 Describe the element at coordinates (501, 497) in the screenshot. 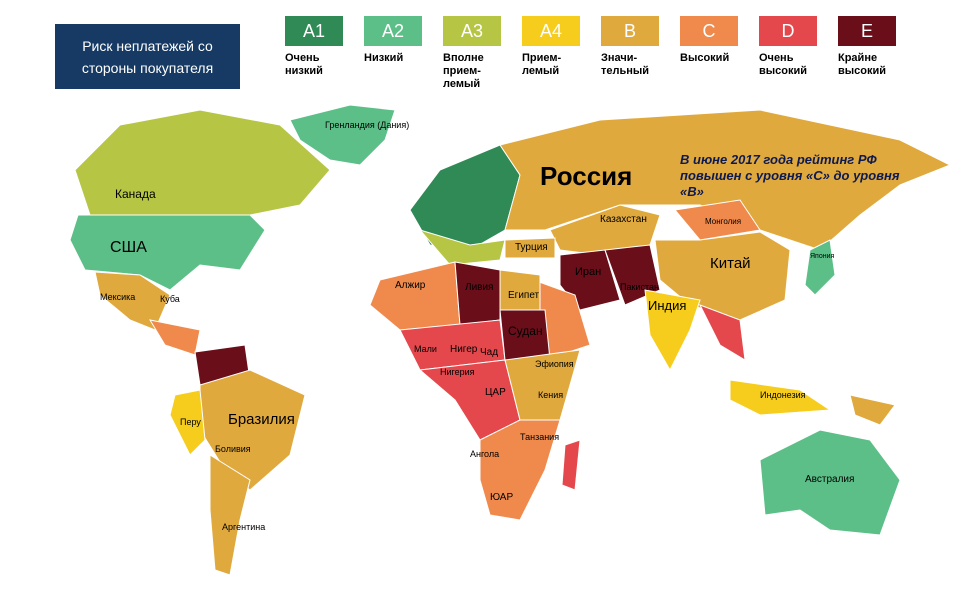

I see `country-label-sa: ЮАР` at that location.